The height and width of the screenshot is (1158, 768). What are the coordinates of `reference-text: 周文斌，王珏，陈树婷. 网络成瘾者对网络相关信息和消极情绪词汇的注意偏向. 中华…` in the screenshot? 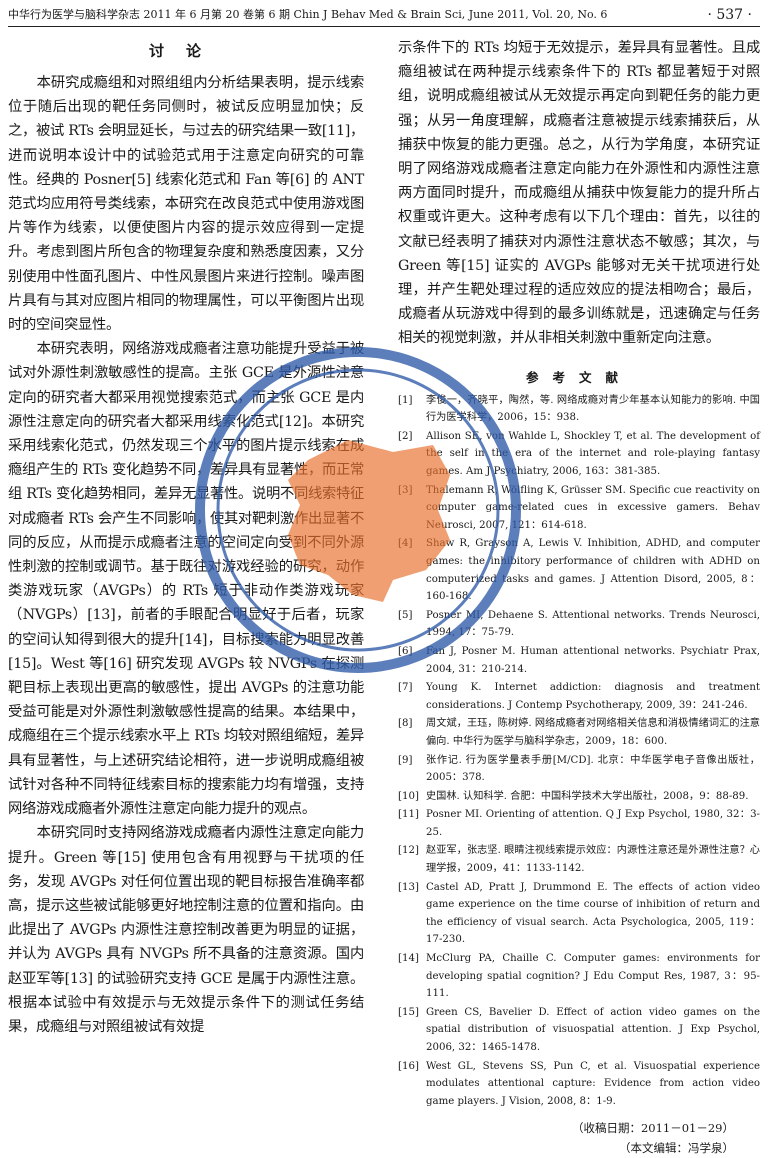 It's located at (593, 732).